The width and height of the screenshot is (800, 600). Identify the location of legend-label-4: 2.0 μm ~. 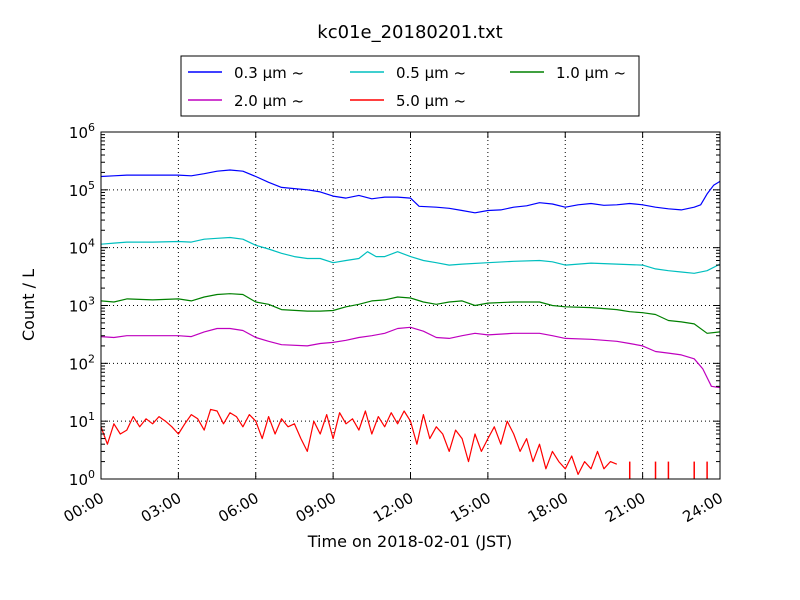
(269, 101).